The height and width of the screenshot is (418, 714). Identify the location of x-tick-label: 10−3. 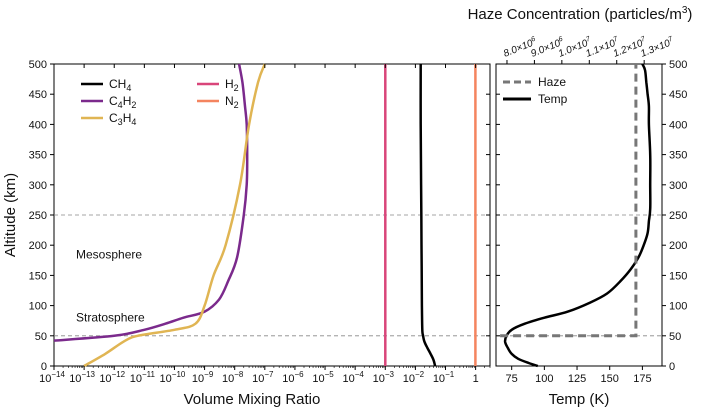
(384, 377).